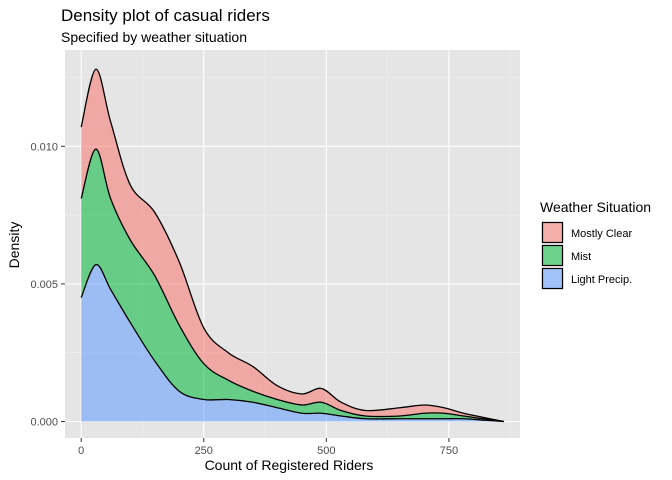 This screenshot has width=672, height=480. Describe the element at coordinates (552, 255) in the screenshot. I see `legend-swatch-mist` at that location.